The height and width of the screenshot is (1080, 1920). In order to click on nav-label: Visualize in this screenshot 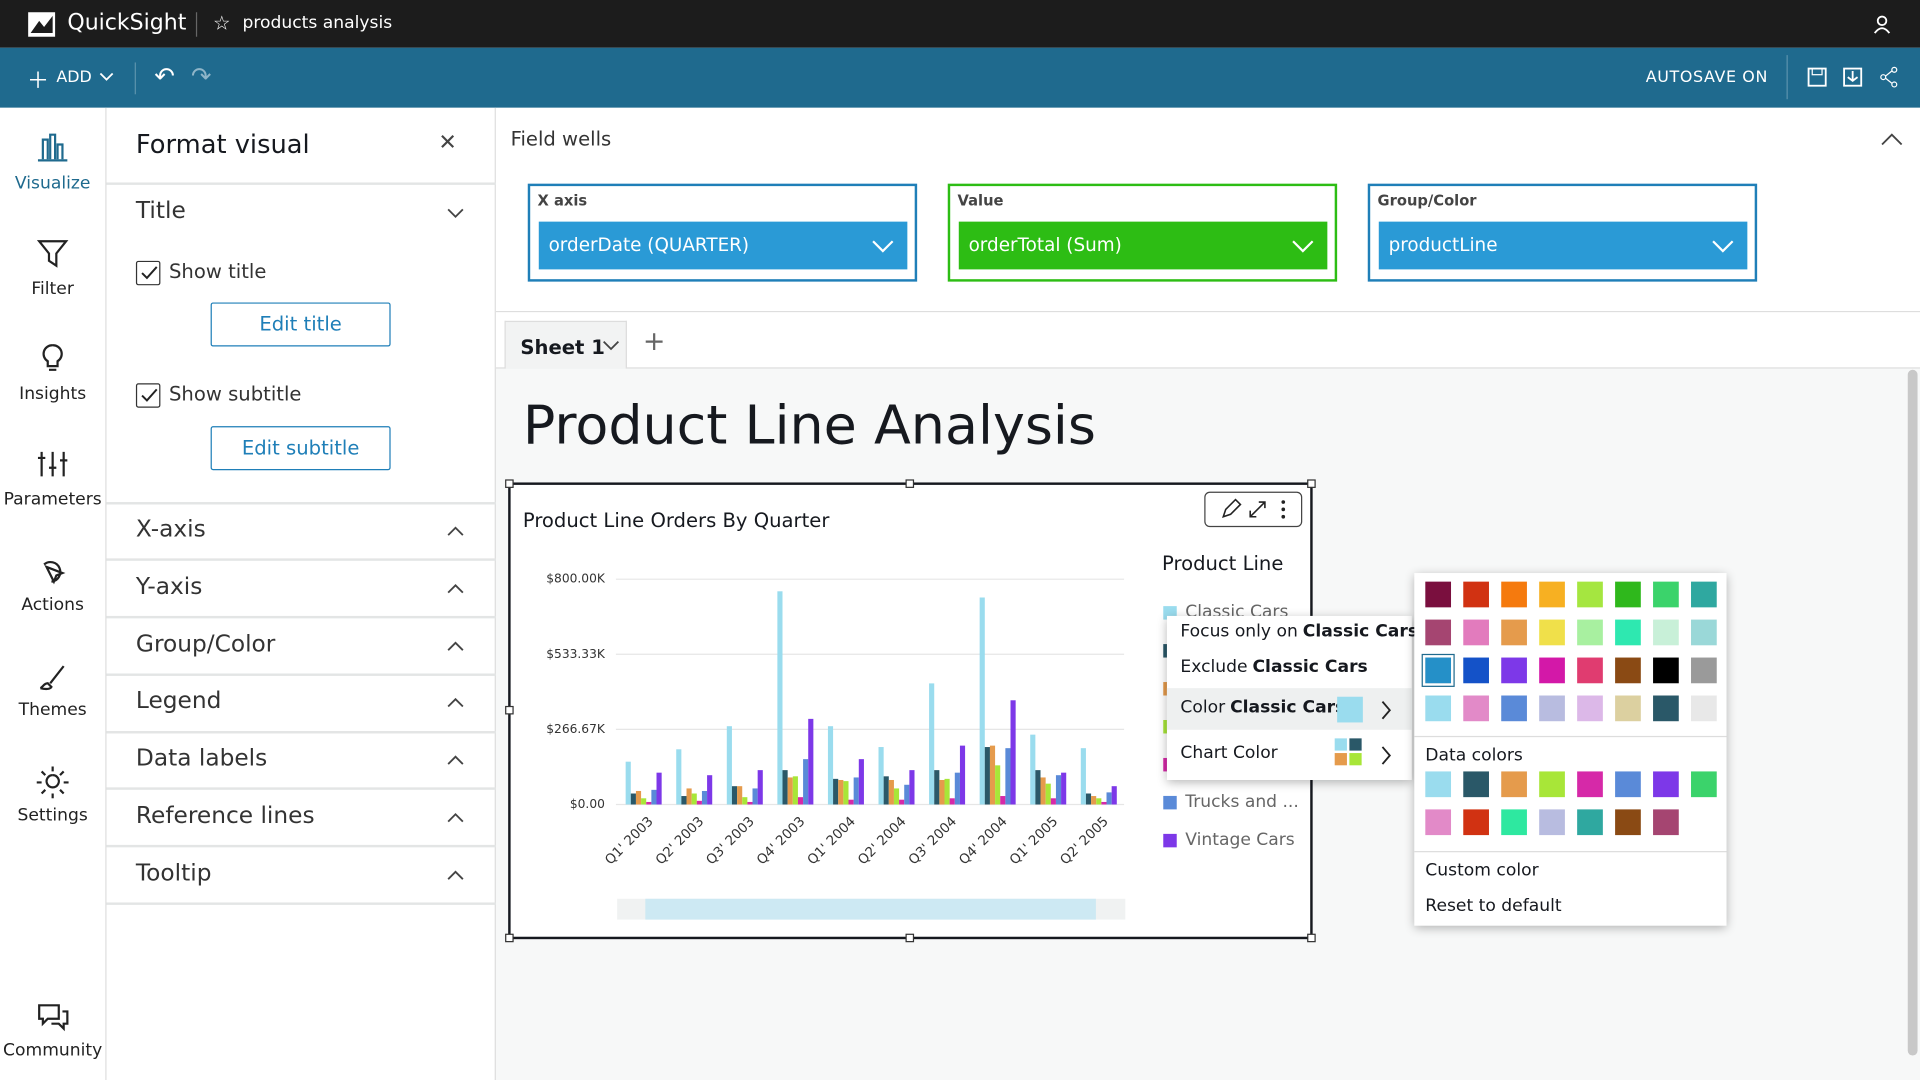, I will do `click(52, 183)`.